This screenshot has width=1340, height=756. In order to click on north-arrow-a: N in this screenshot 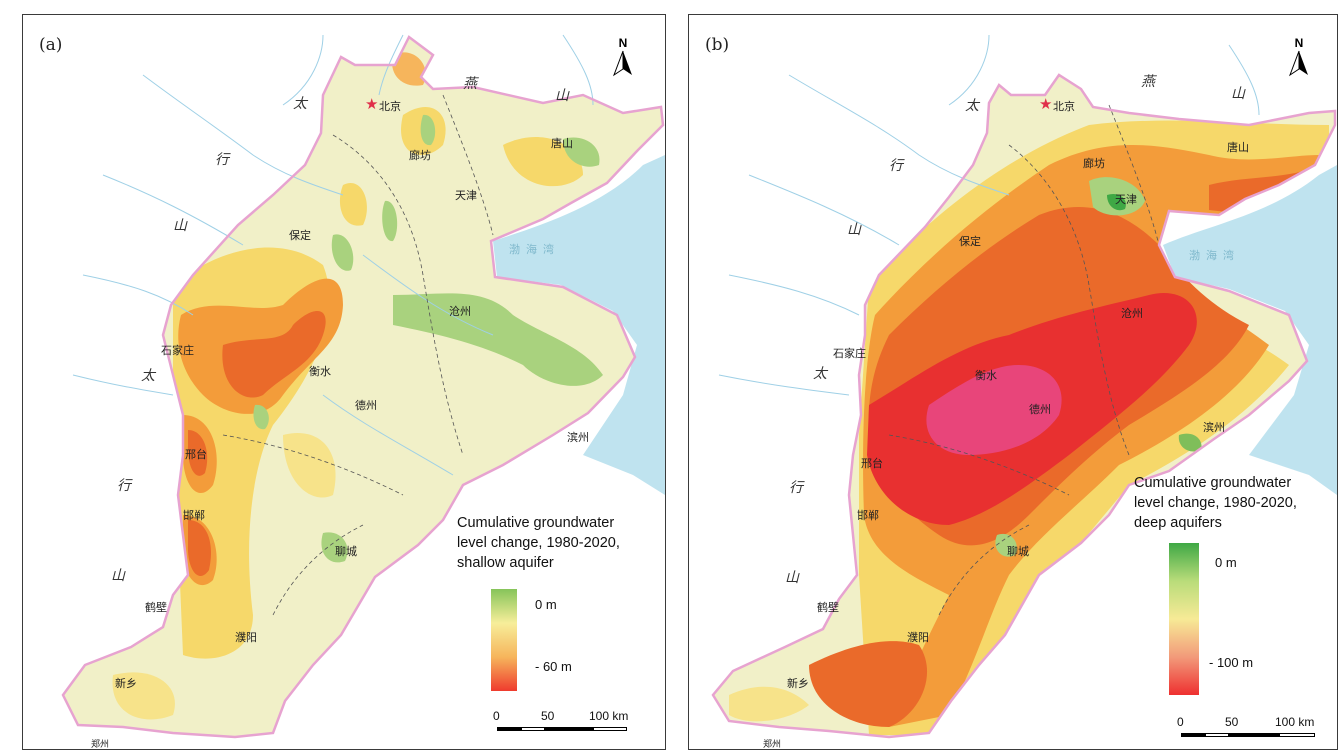, I will do `click(623, 43)`.